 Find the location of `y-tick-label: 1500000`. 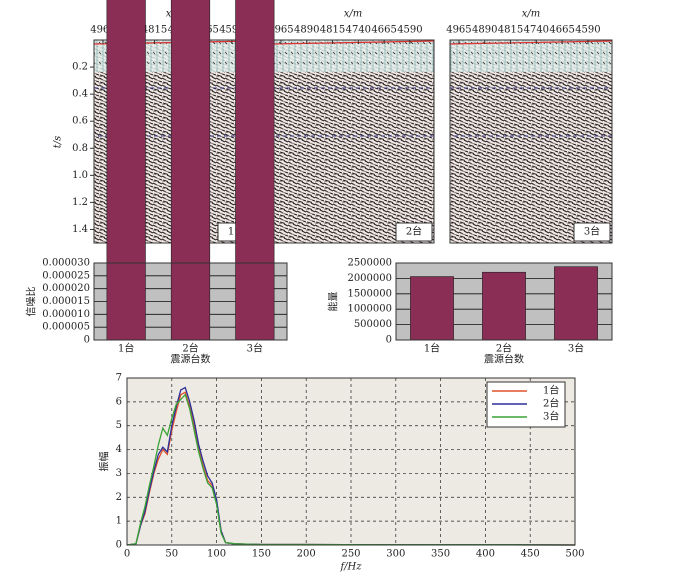

y-tick-label: 1500000 is located at coordinates (369, 293).